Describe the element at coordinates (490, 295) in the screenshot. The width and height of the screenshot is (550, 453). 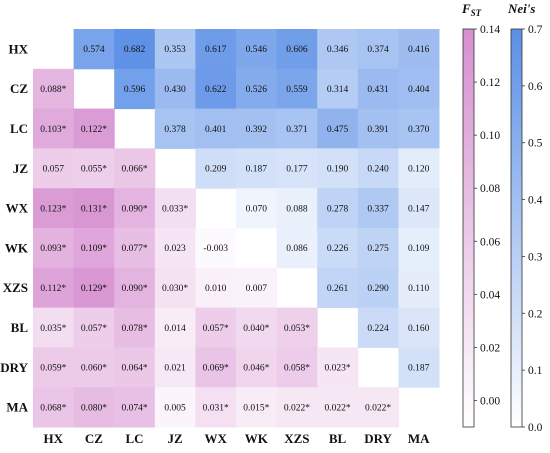
I see `colorbar-tick-label: 0.04` at that location.